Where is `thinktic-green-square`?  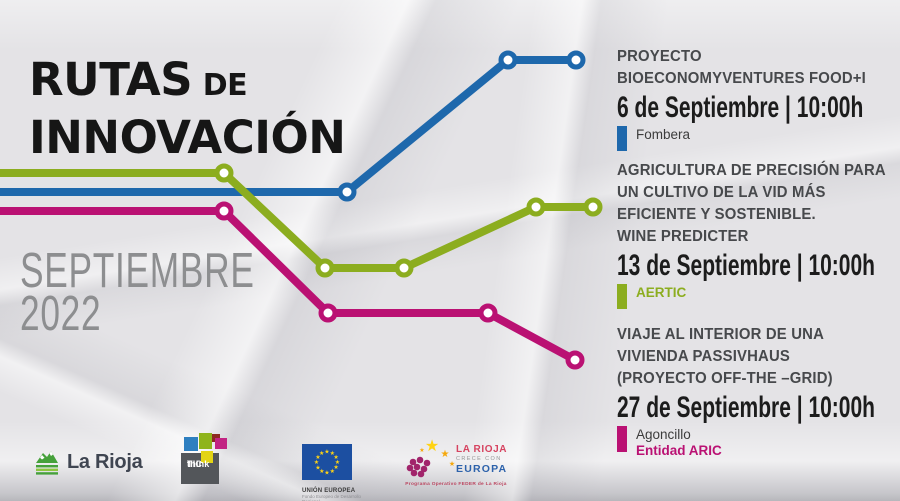
thinktic-green-square is located at coordinates (205, 441).